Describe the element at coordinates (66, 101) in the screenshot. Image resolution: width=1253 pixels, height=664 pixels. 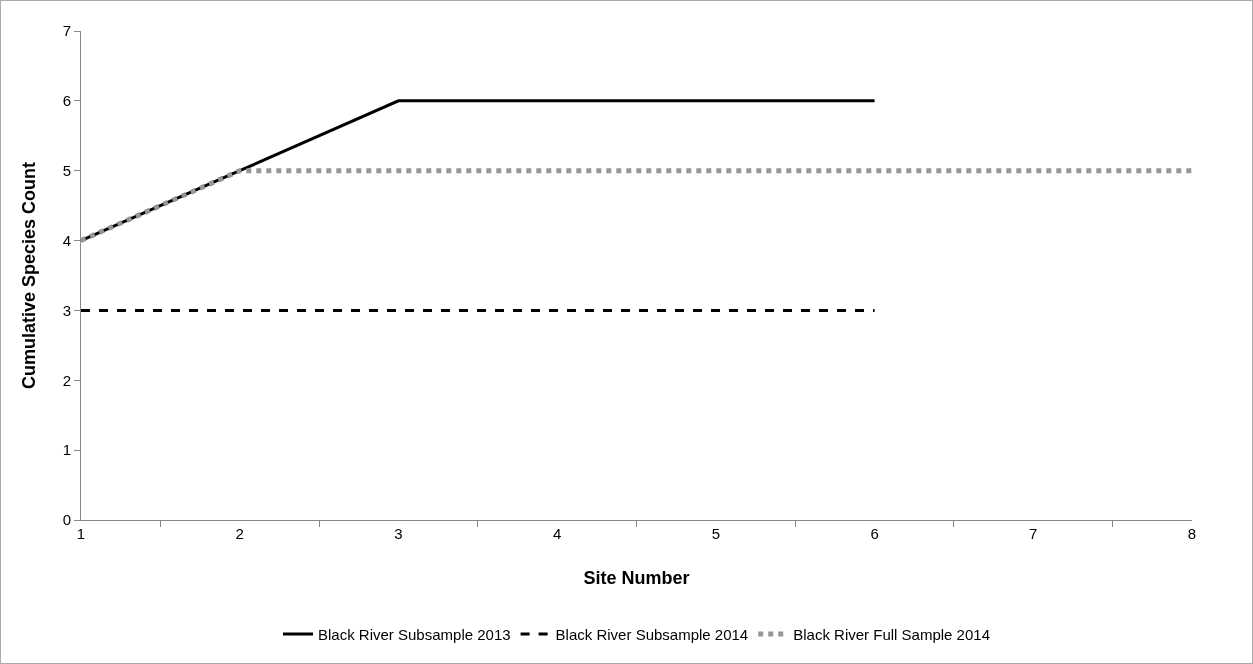
I see `y-tick-label: 6` at that location.